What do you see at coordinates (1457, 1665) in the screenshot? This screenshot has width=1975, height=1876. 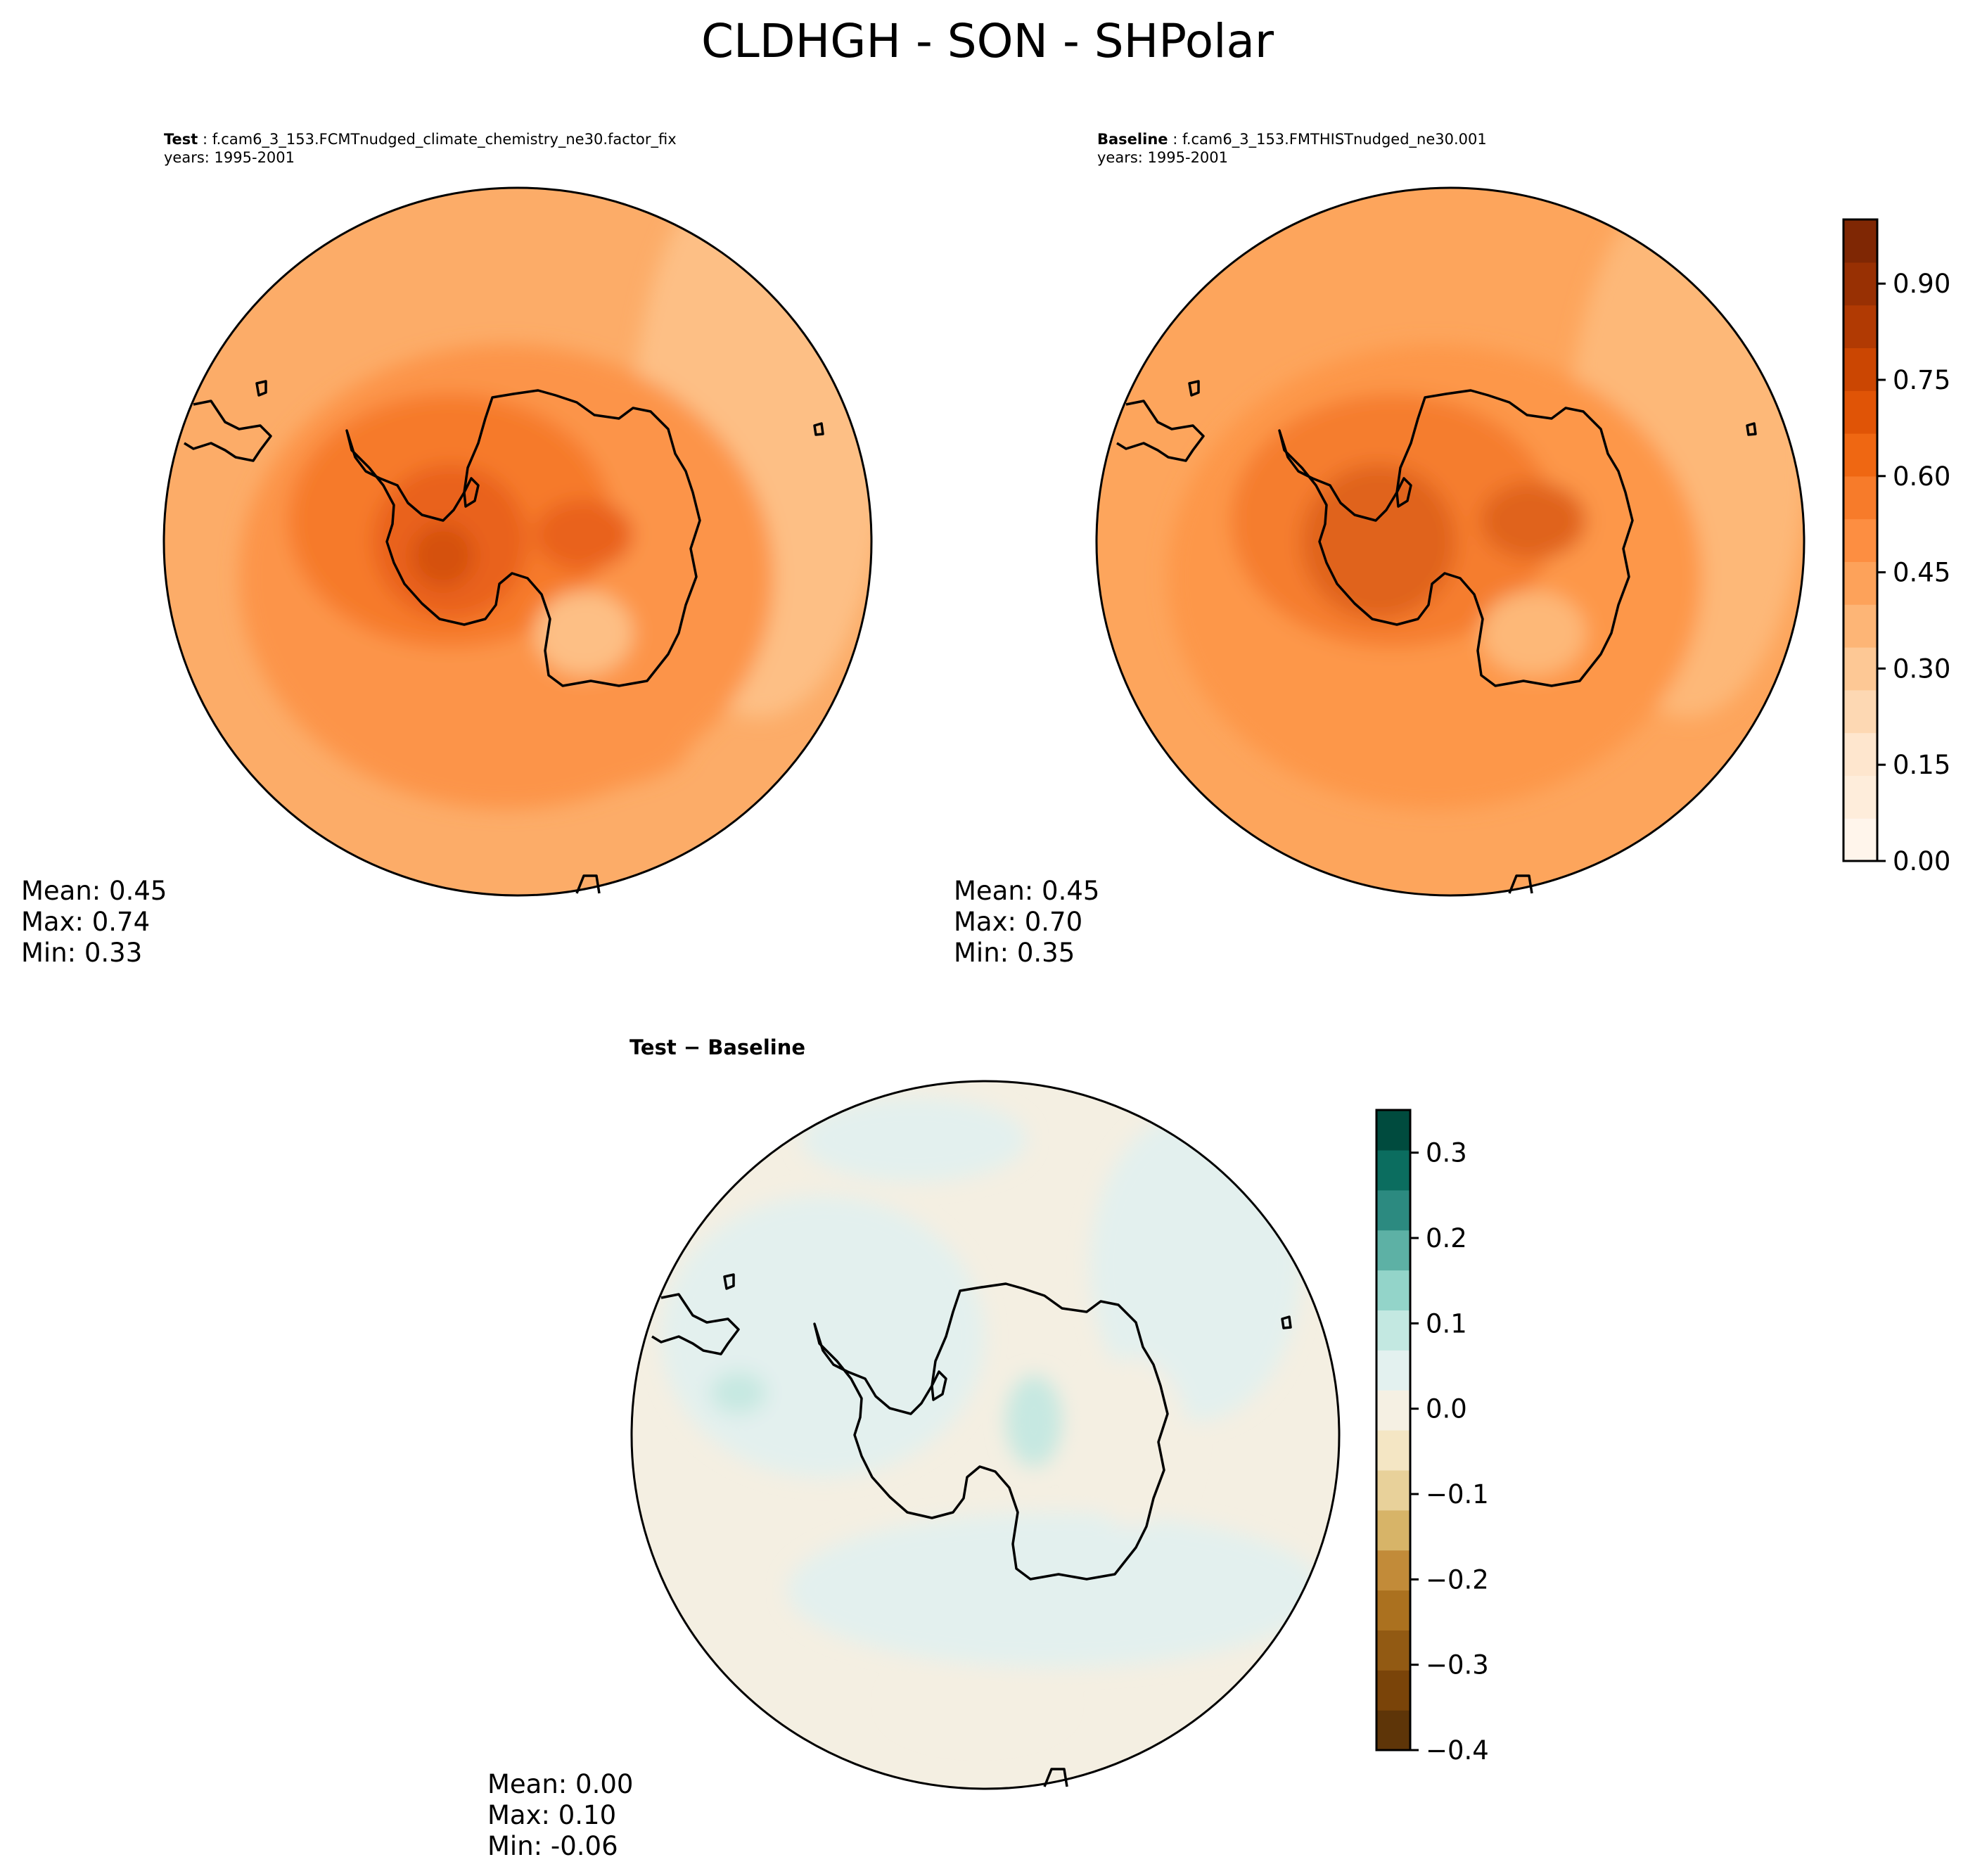 I see `diff-colorbar-tick-label: −0.3` at bounding box center [1457, 1665].